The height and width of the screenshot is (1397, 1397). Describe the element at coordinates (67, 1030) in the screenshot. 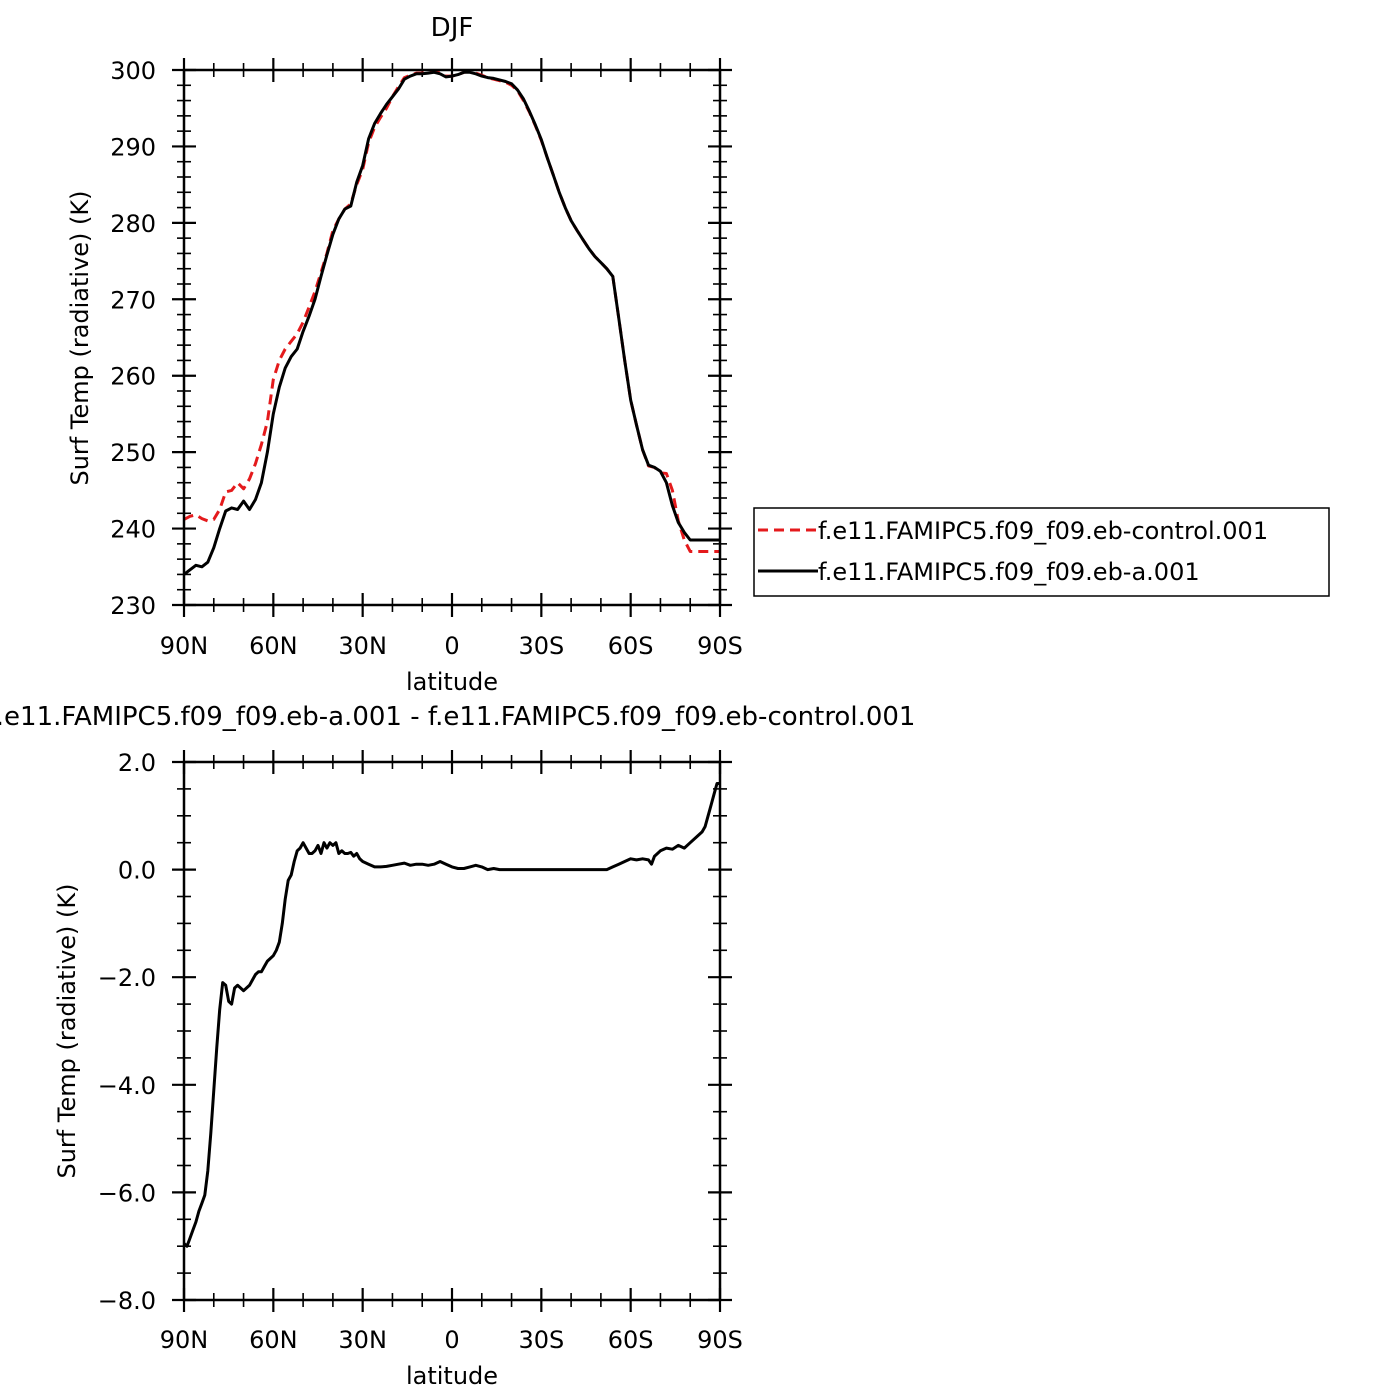

I see `bottom-y-axis-label: Surf Temp (radiative) (K)` at that location.